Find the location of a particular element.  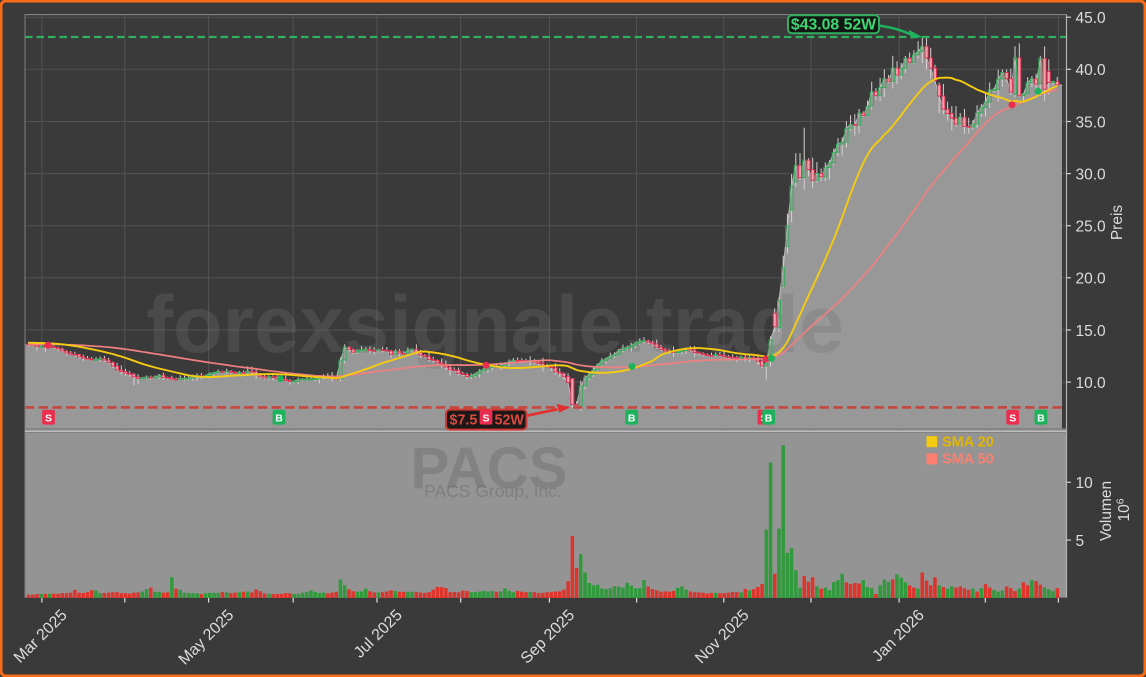

svg-text: 20.0 is located at coordinates (1091, 279).